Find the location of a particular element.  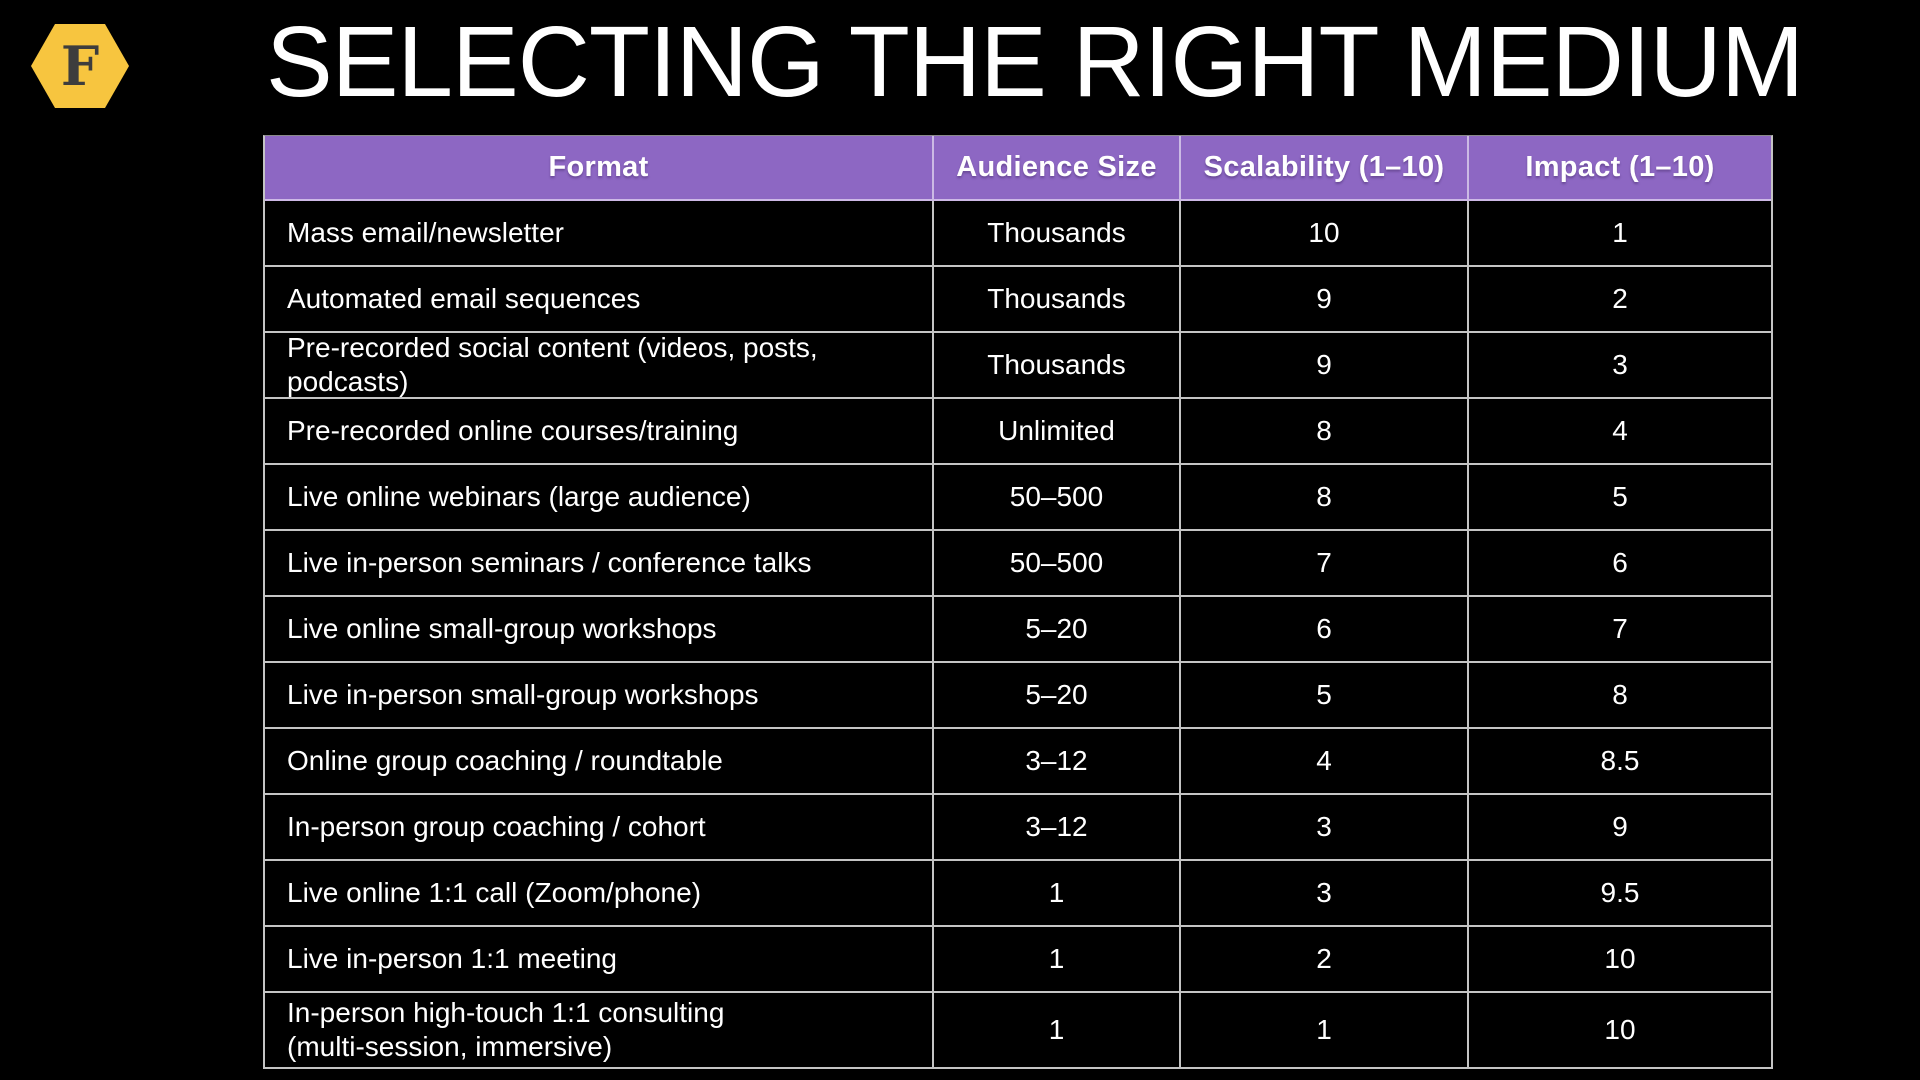

column-header-audience: Audience Size is located at coordinates (1057, 167).